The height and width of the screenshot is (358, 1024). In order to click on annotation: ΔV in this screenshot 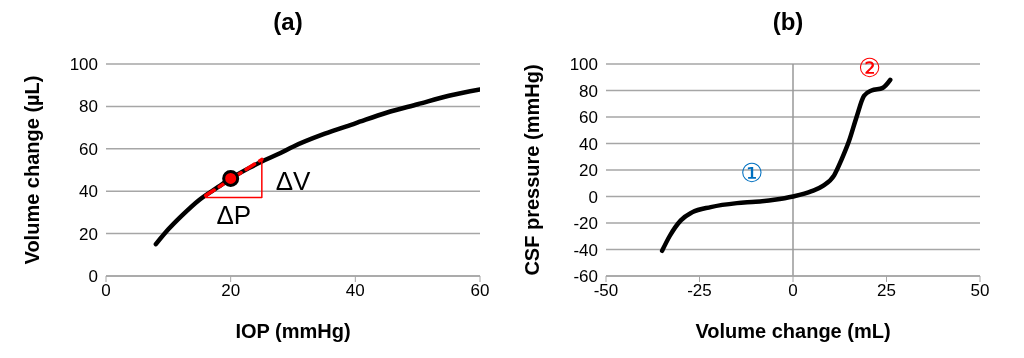, I will do `click(293, 180)`.